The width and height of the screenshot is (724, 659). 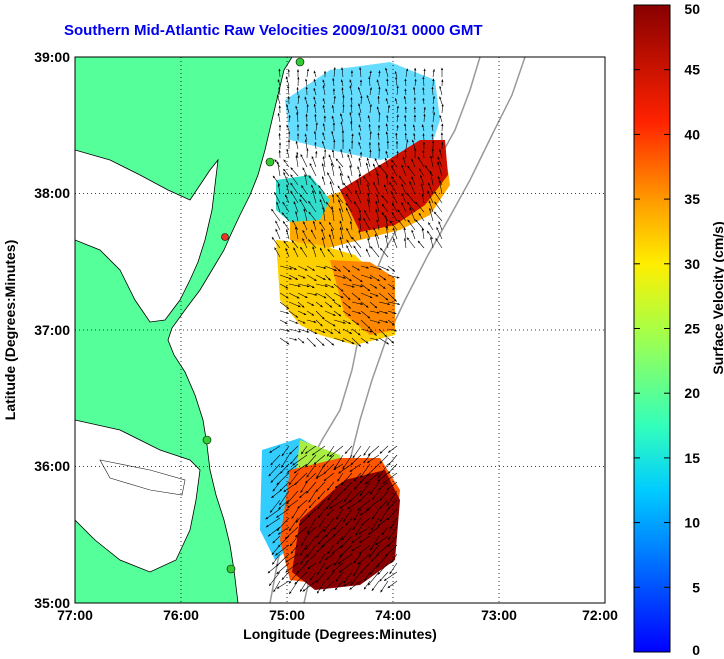 What do you see at coordinates (138, 496) in the screenshot?
I see `pamlico-sound` at bounding box center [138, 496].